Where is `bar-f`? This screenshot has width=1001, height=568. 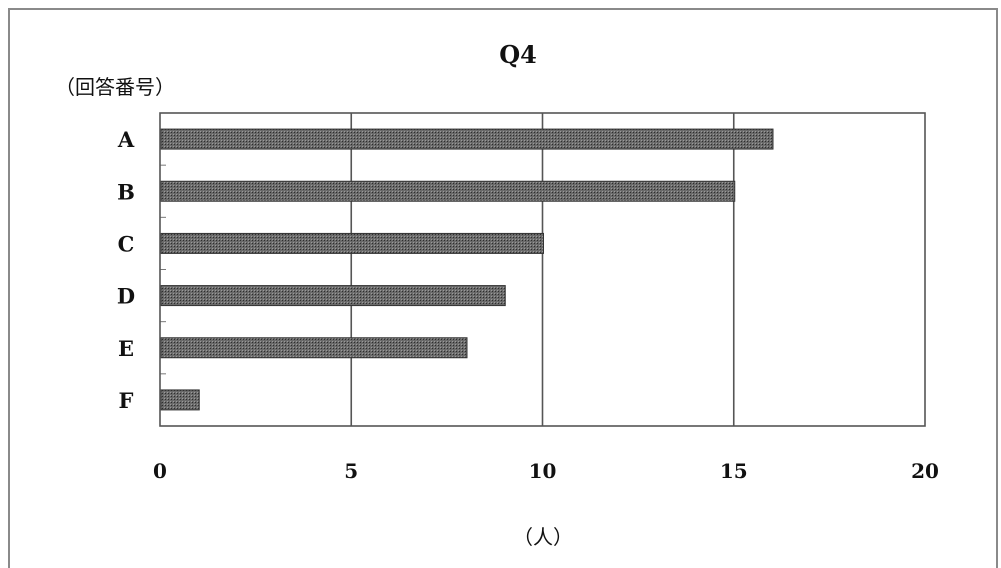
bar-f is located at coordinates (180, 400).